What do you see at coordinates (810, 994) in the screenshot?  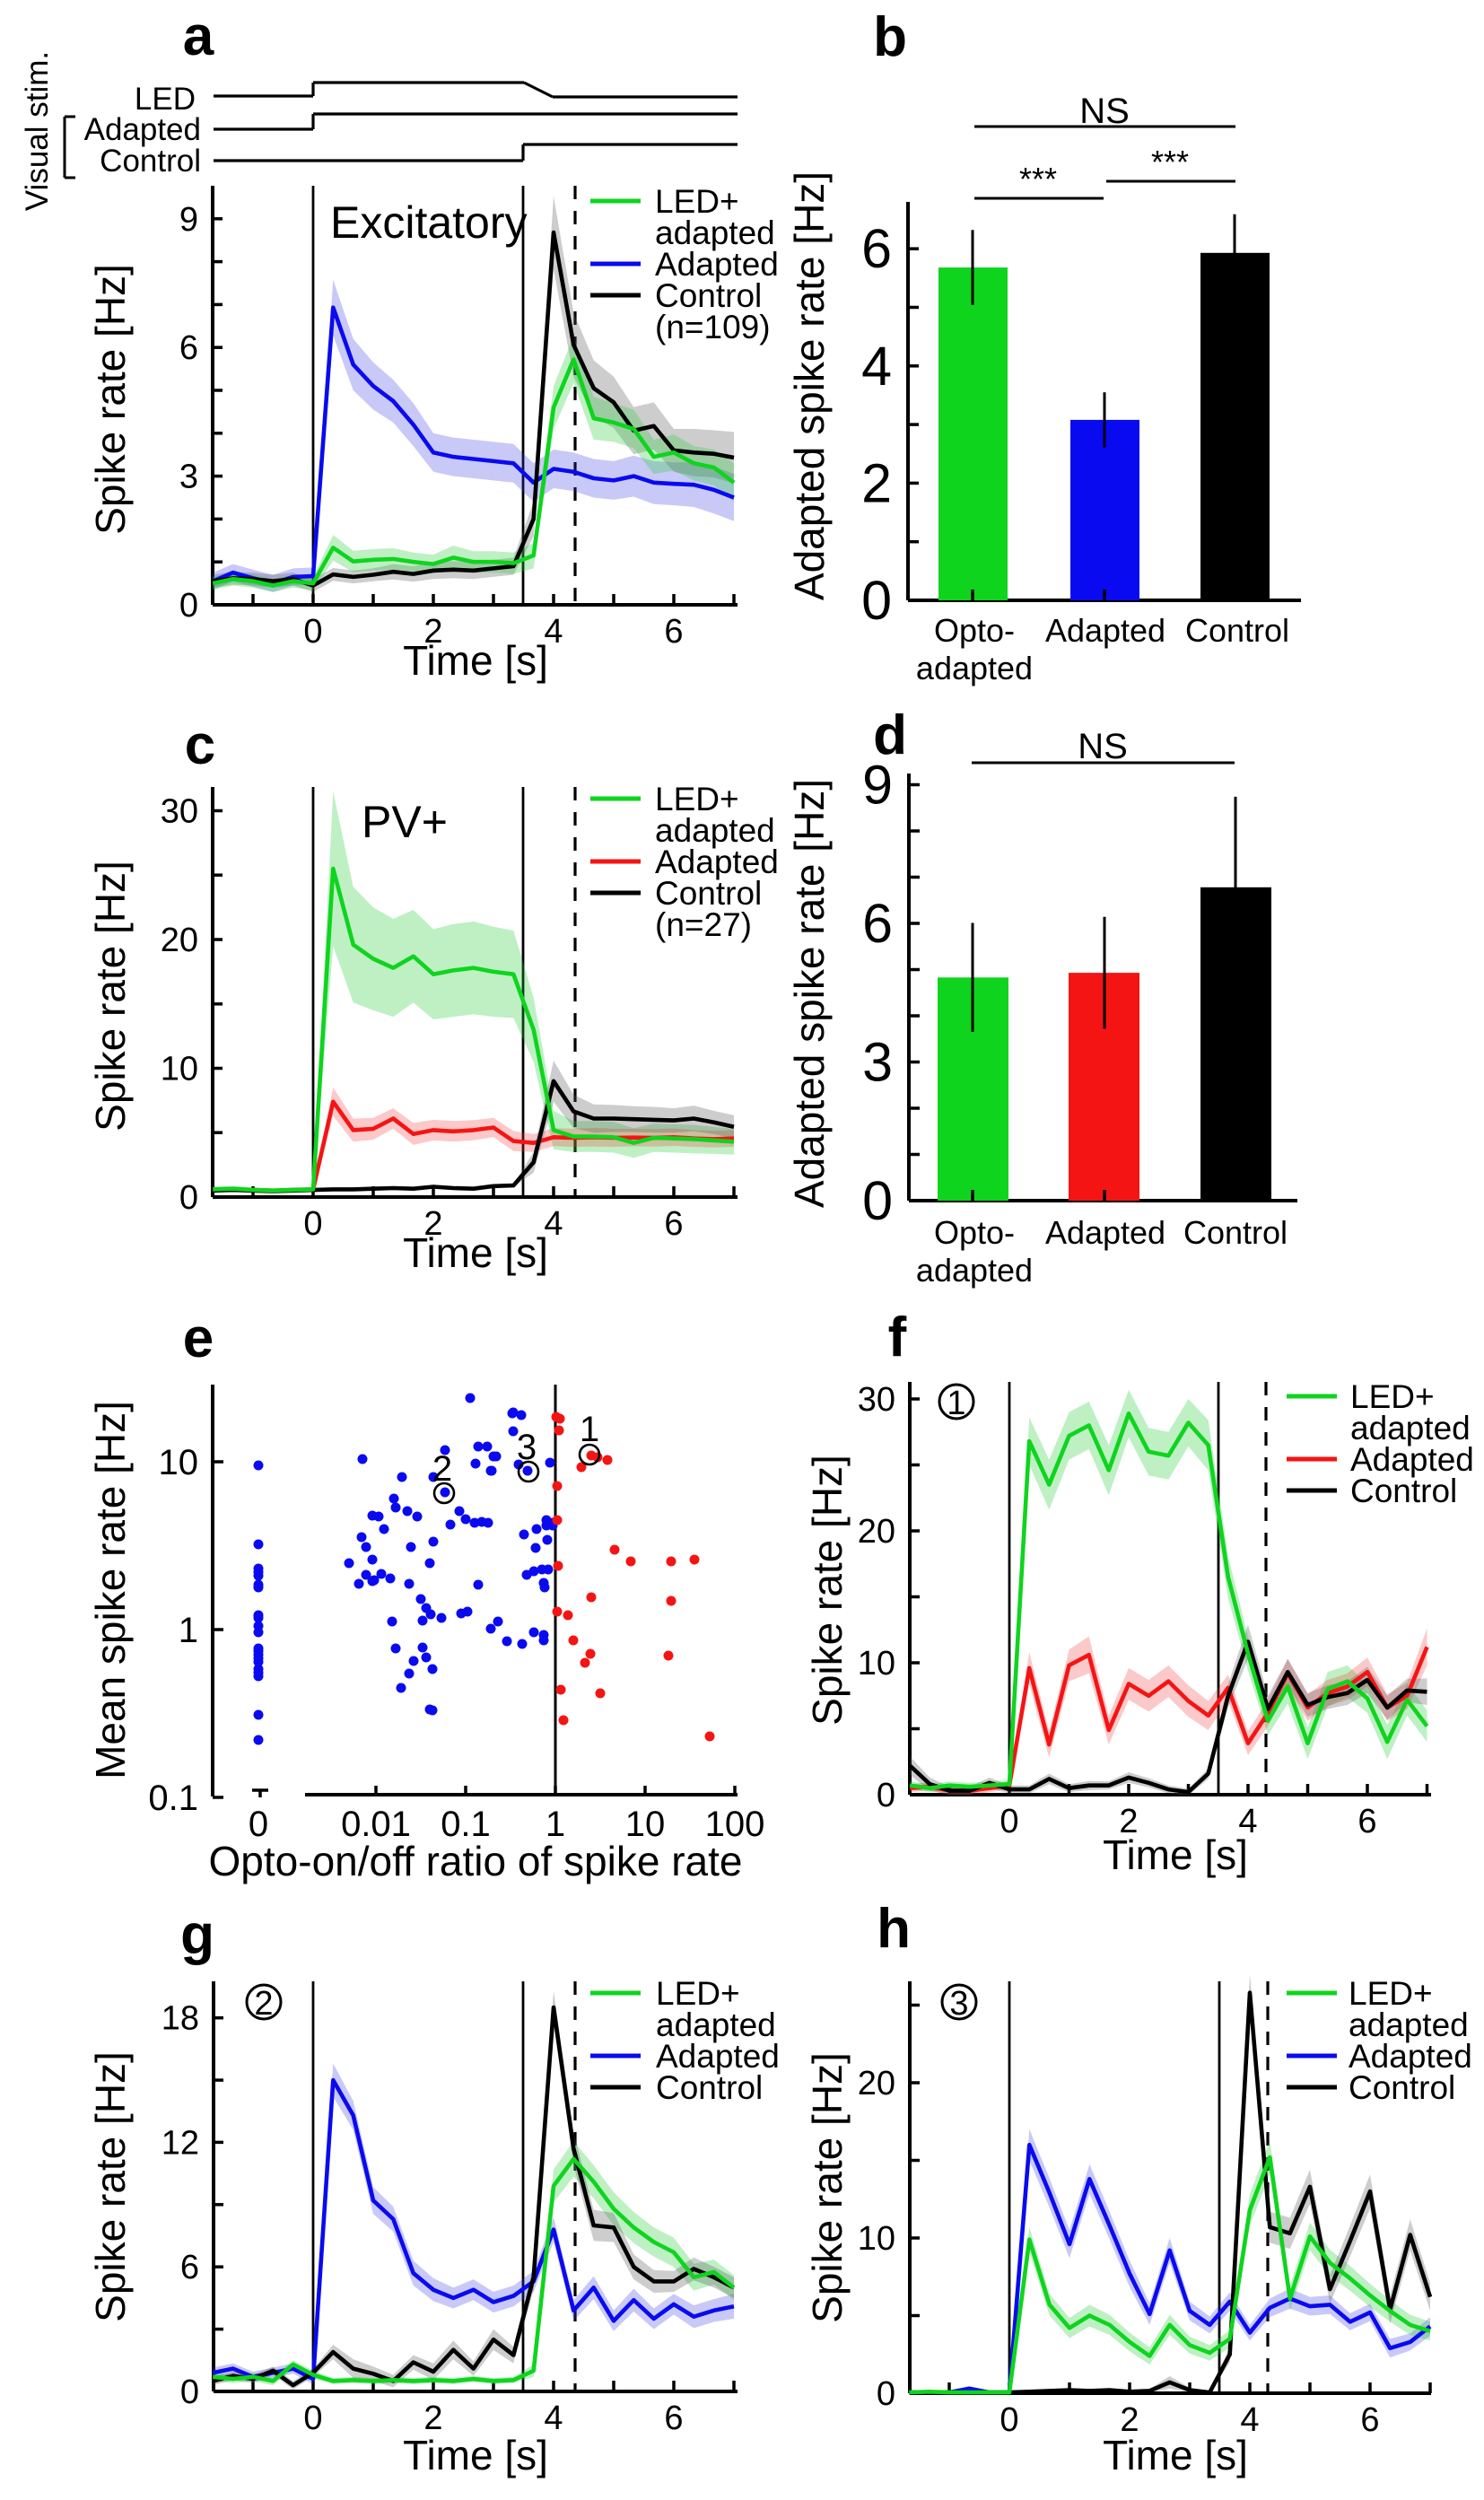 I see `svg-text: Adapted spike rate [Hz]` at bounding box center [810, 994].